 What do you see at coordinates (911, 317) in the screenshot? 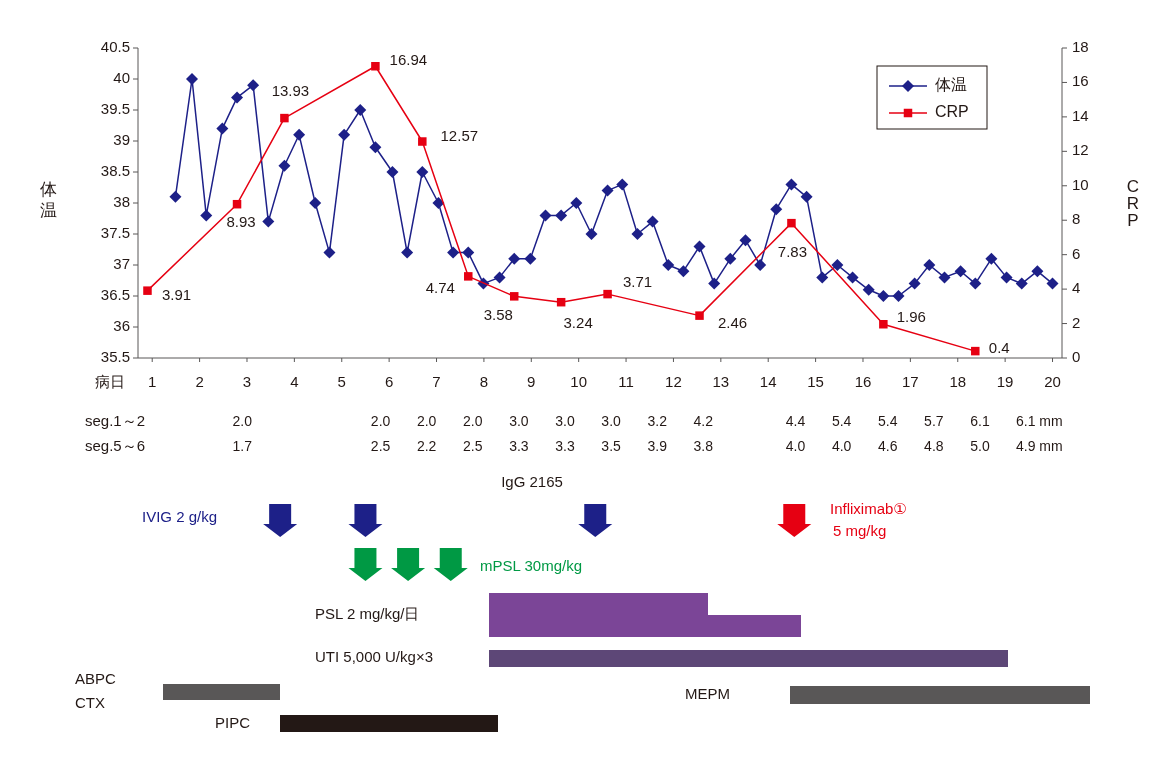
I see `data-label: 1.96` at bounding box center [911, 317].